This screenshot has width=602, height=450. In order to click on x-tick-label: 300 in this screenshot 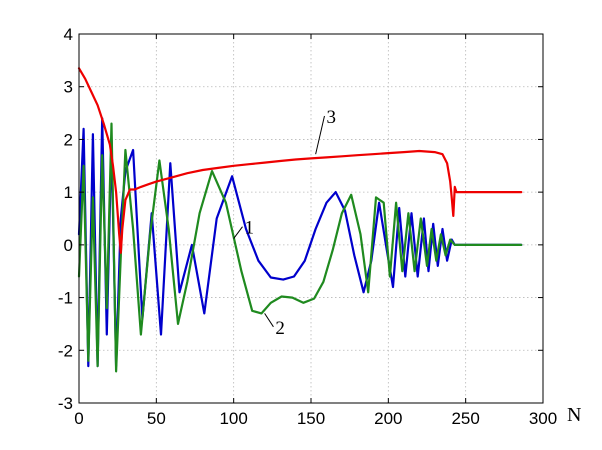, I will do `click(543, 418)`.